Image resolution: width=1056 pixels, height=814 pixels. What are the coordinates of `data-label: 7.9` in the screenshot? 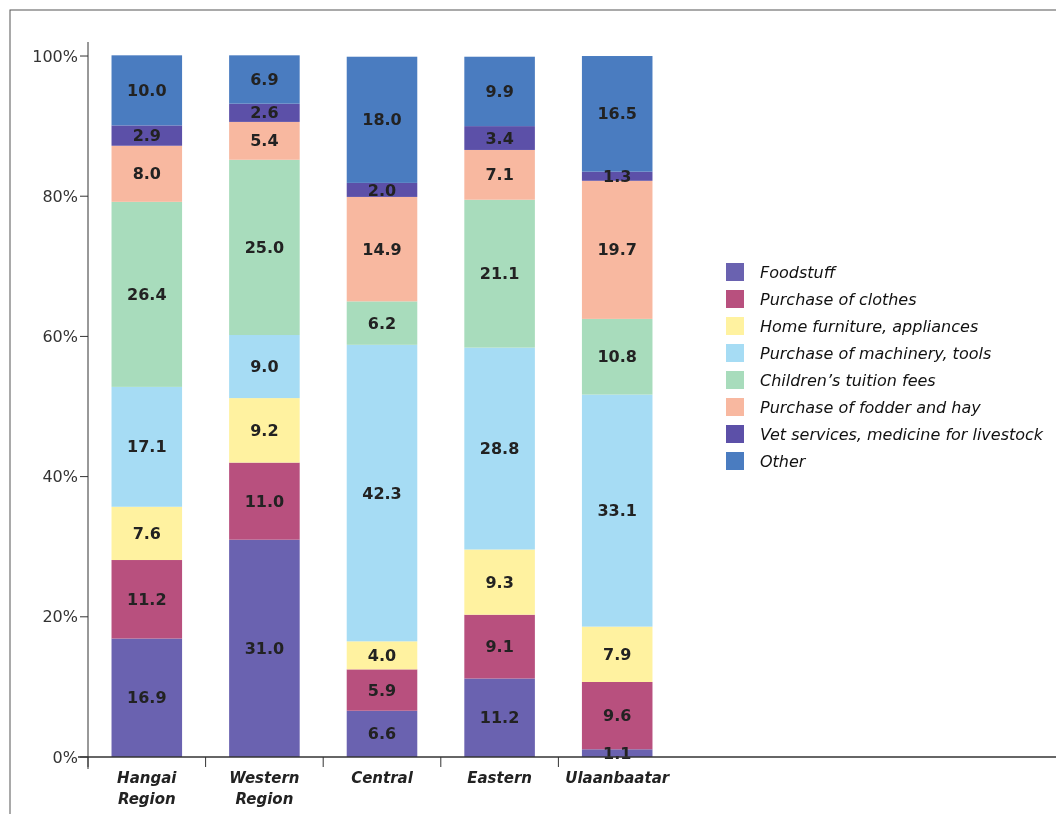 It's located at (617, 654).